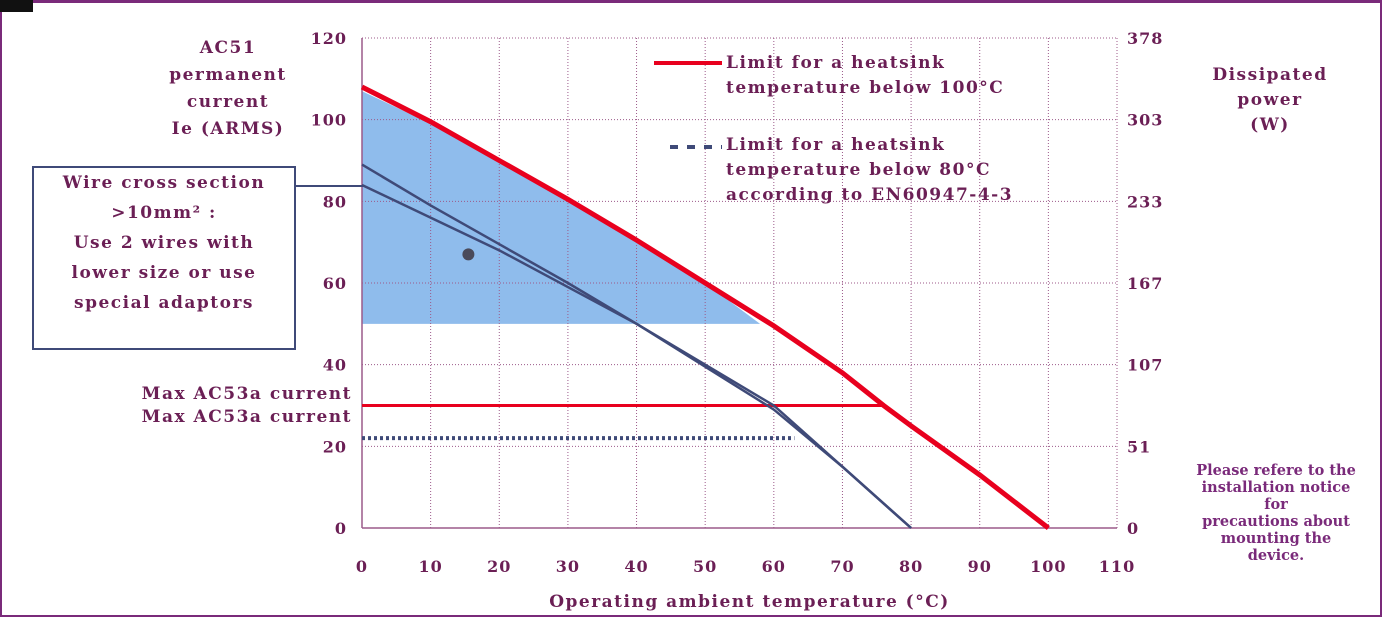 The height and width of the screenshot is (617, 1382). Describe the element at coordinates (705, 566) in the screenshot. I see `x-tick-label: 50` at that location.